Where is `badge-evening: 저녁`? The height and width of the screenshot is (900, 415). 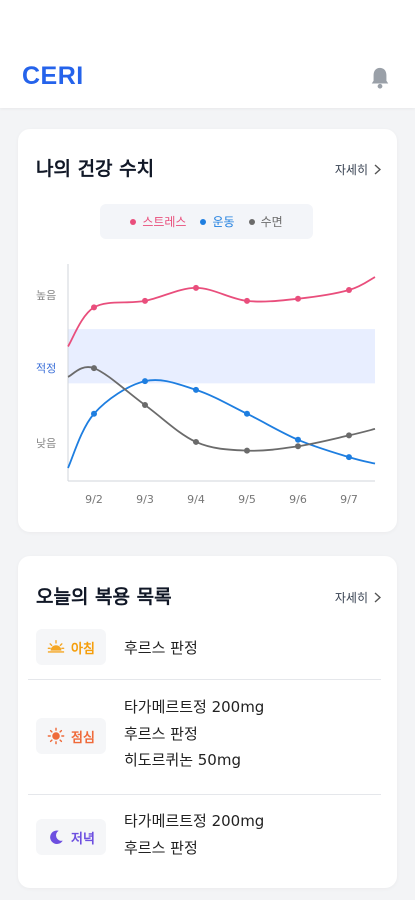
badge-evening: 저녁 is located at coordinates (71, 837).